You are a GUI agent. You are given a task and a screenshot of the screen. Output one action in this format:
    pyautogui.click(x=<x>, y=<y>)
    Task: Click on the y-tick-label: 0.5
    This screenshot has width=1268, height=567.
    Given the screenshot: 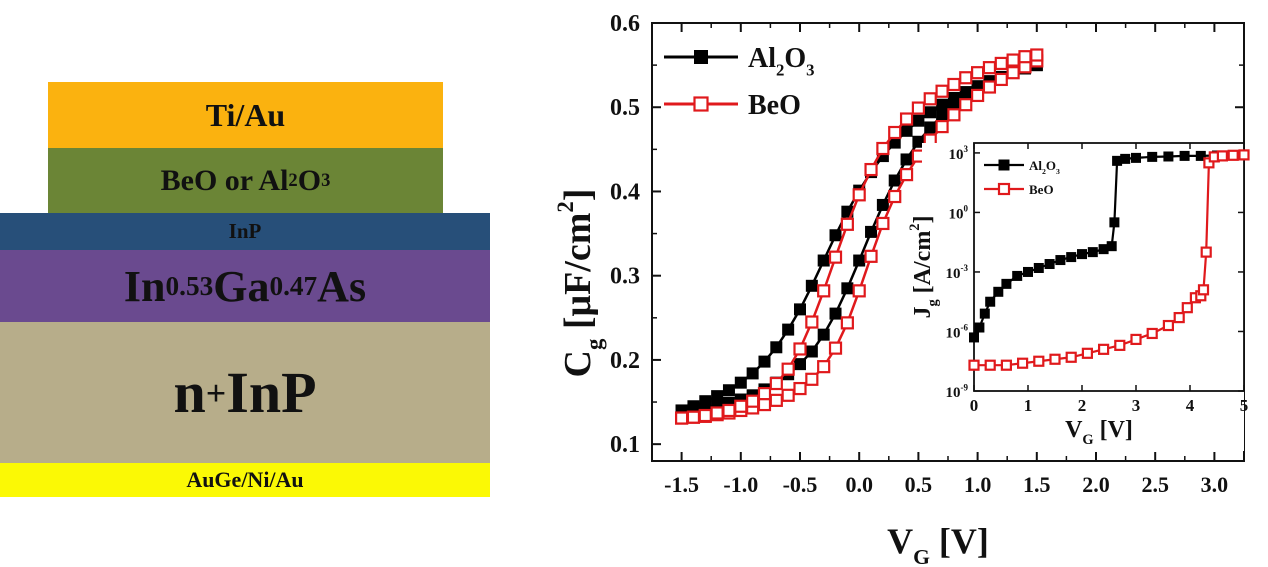 What is the action you would take?
    pyautogui.click(x=625, y=108)
    